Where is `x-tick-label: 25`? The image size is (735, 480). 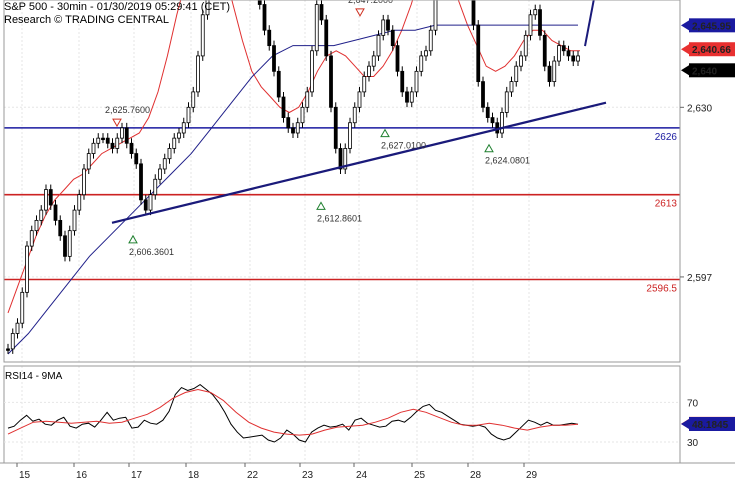
x-tick-label: 25 is located at coordinates (420, 475).